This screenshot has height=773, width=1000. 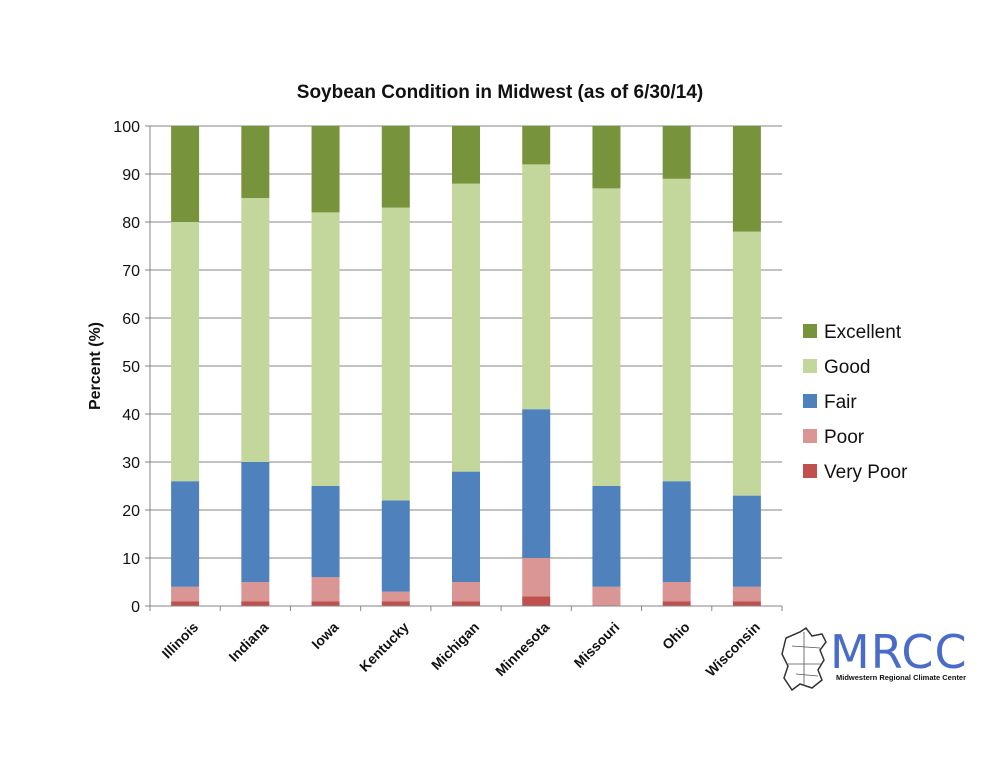 I want to click on legend-label-poor: Poor, so click(x=844, y=437).